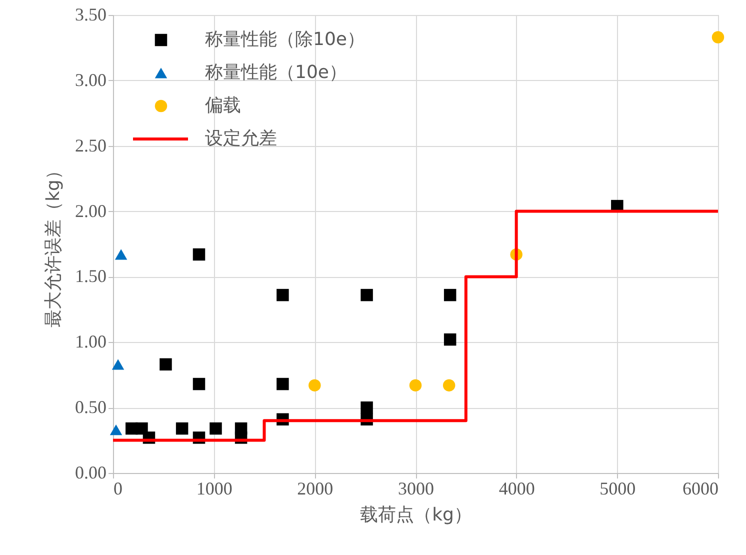  What do you see at coordinates (618, 488) in the screenshot?
I see `x-tick-label: 5000` at bounding box center [618, 488].